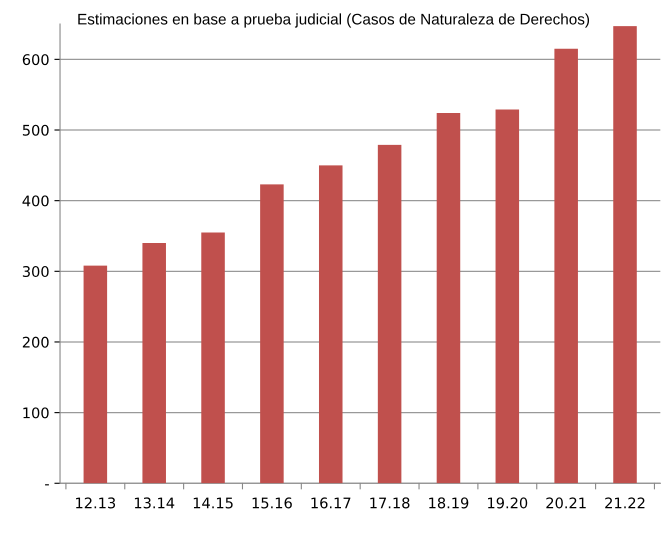  What do you see at coordinates (508, 502) in the screenshot?
I see `x-tick-label: 19.20` at bounding box center [508, 502].